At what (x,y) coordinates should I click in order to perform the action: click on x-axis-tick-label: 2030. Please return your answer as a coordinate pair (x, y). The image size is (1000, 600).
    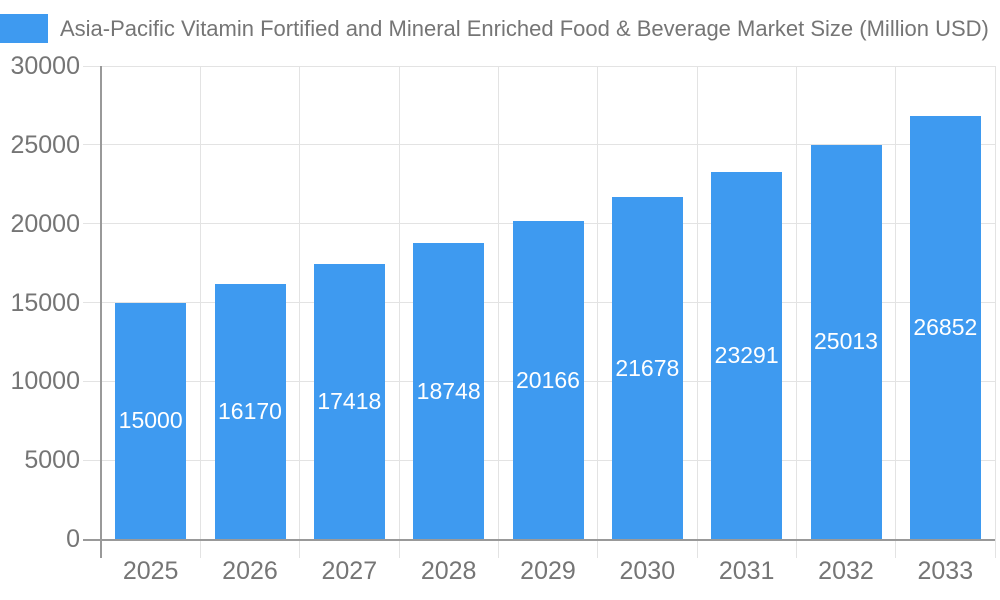
    Looking at the image, I should click on (647, 571).